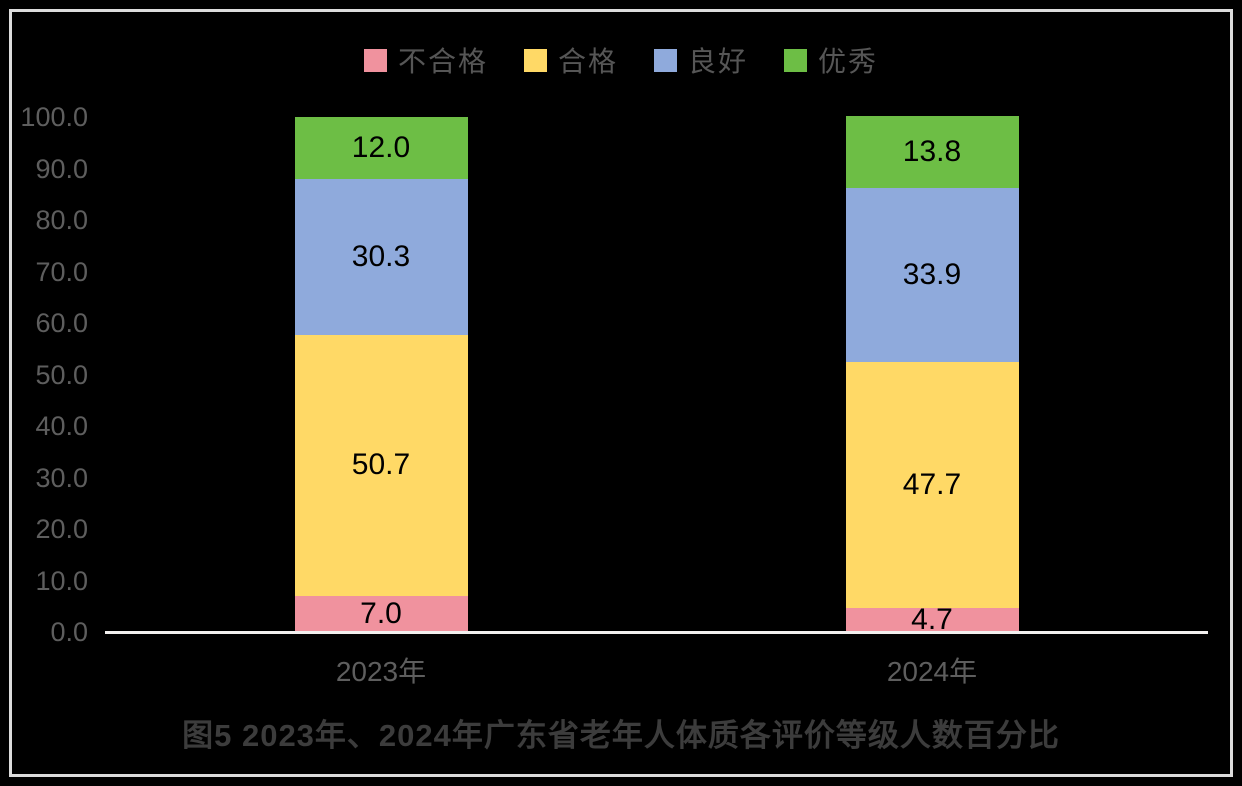 The height and width of the screenshot is (786, 1242). What do you see at coordinates (656, 632) in the screenshot?
I see `x-axis-line` at bounding box center [656, 632].